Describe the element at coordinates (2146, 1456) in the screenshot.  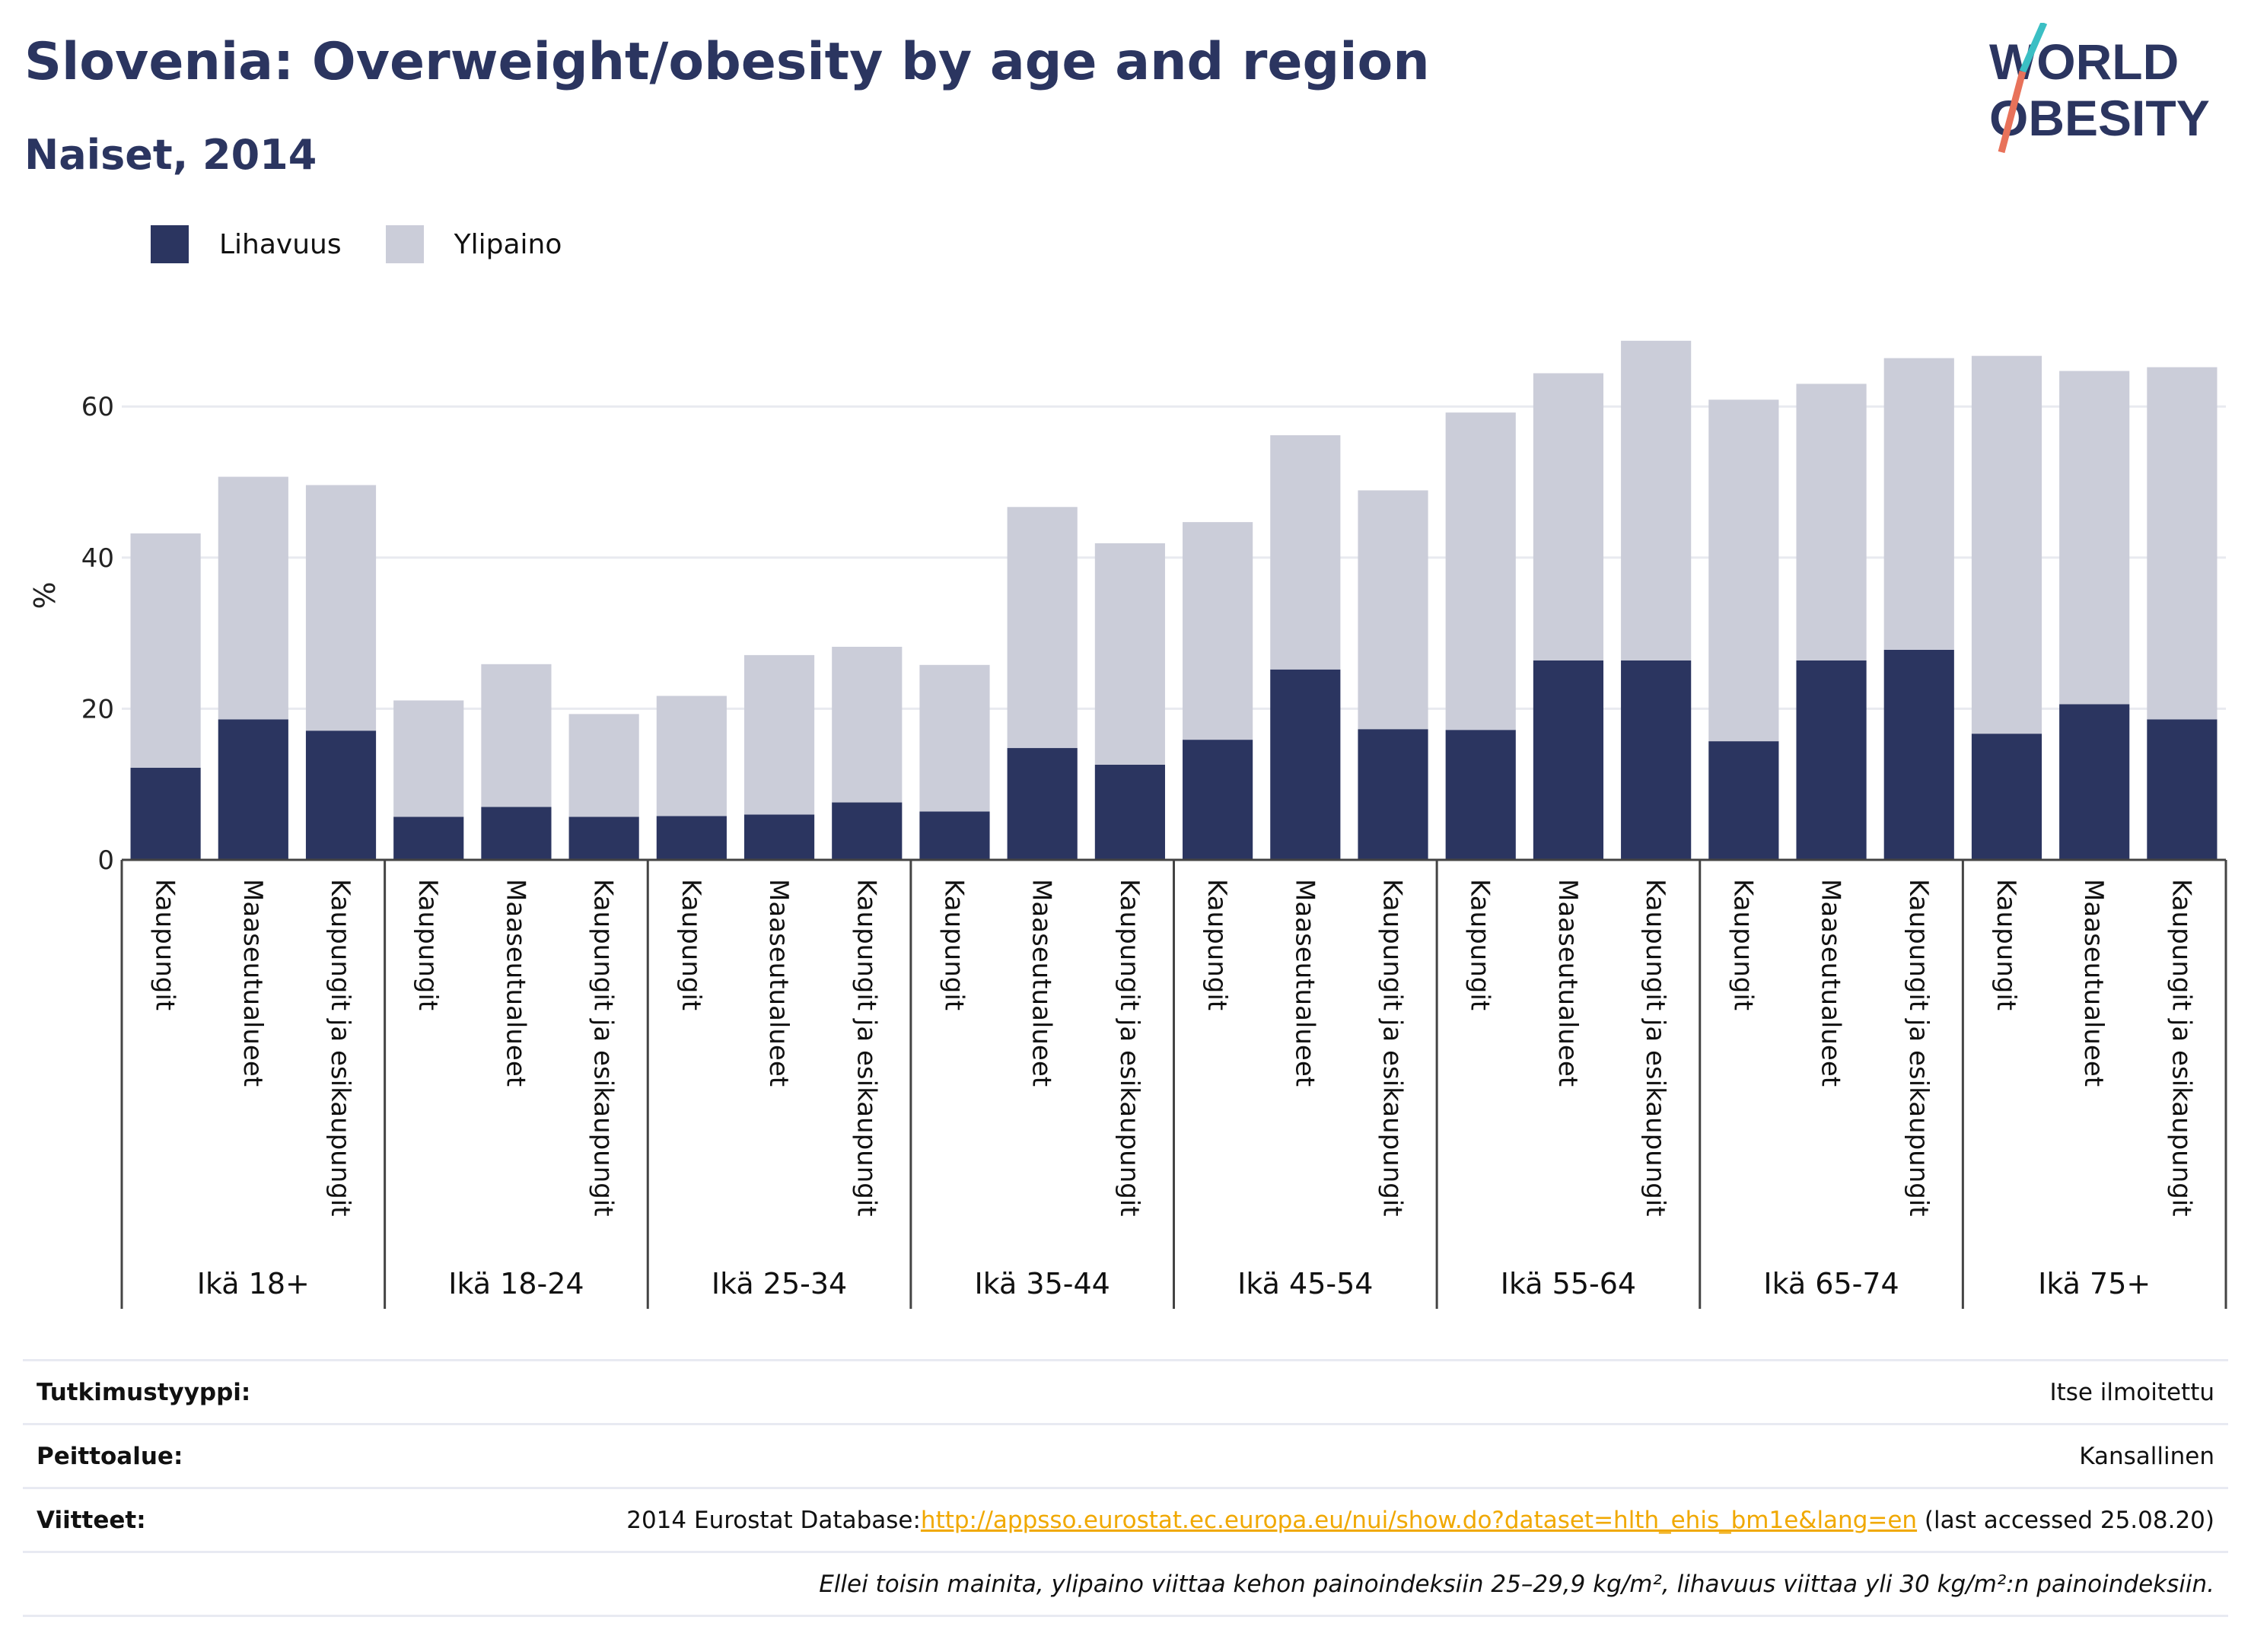
I see `meta-value-coverage: Kansallinen` at that location.